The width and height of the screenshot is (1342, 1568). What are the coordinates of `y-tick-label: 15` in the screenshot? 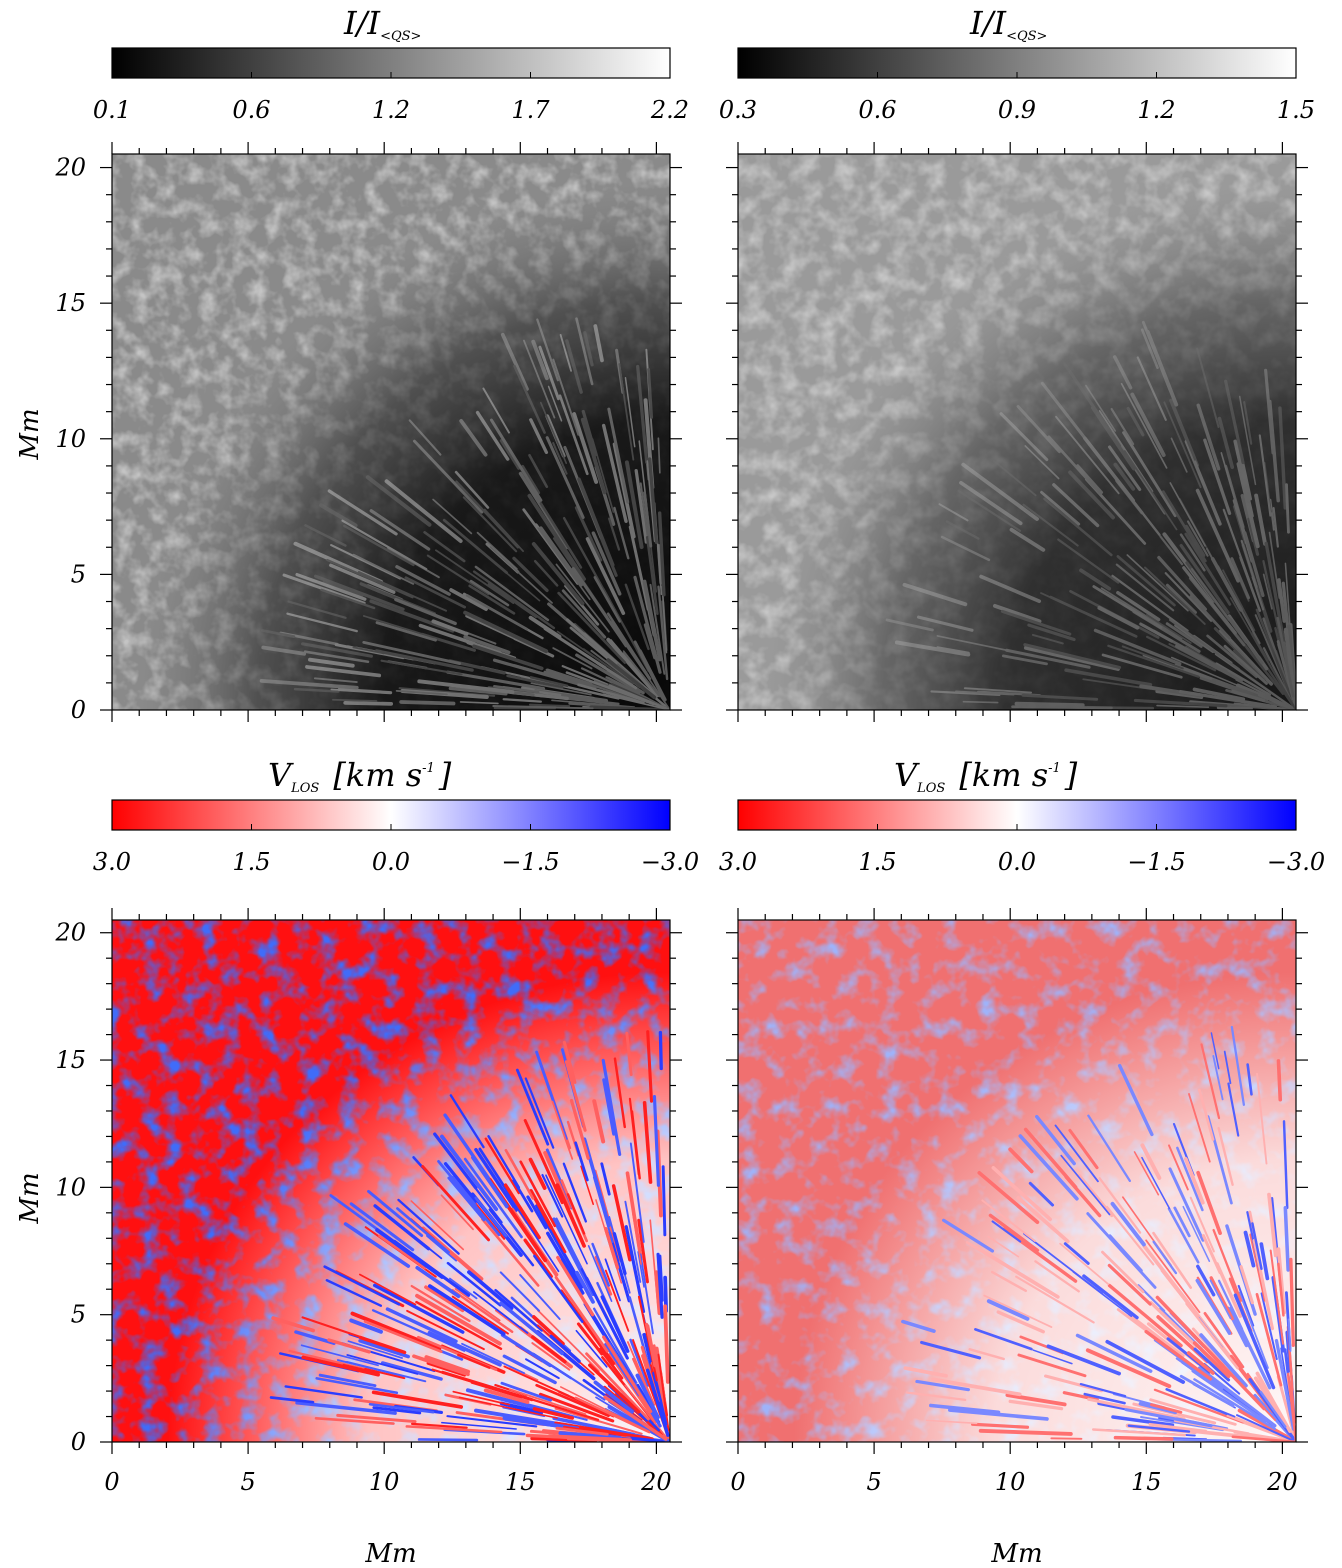 It's located at (70, 1060).